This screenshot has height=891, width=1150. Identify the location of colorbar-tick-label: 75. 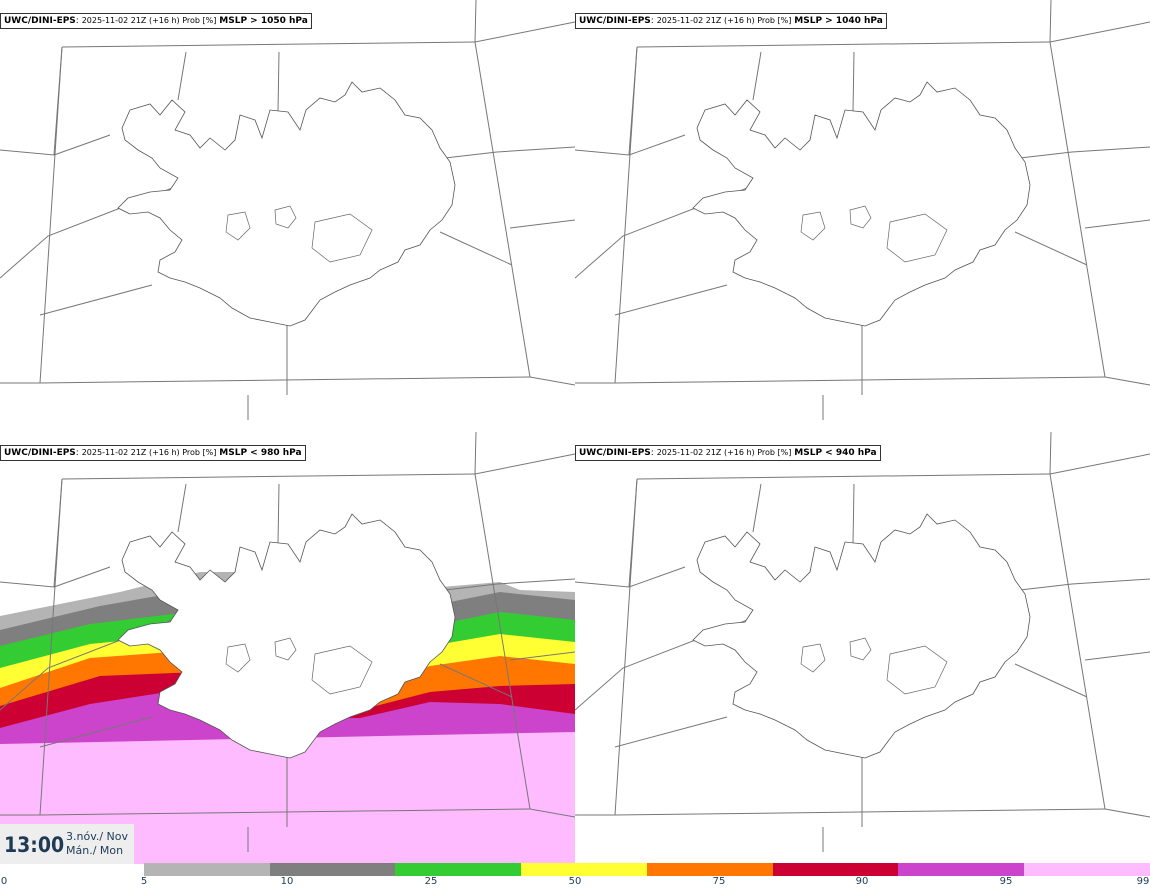
(719, 881).